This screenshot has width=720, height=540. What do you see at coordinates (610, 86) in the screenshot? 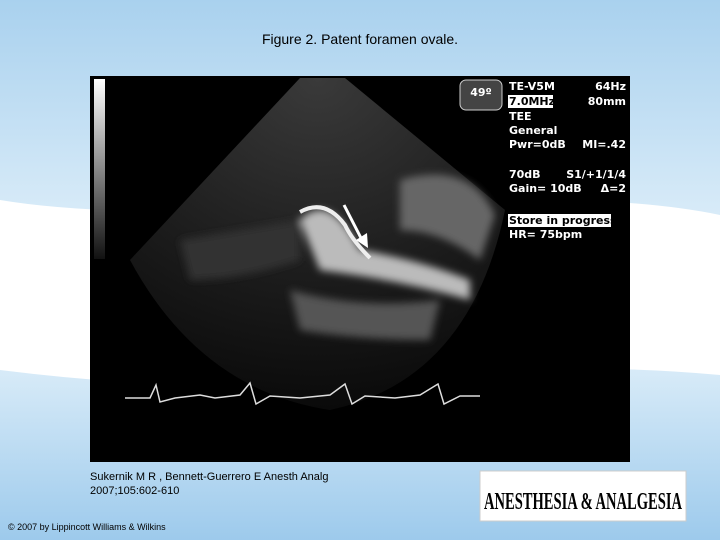
I see `overlay-text: 64Hz` at bounding box center [610, 86].